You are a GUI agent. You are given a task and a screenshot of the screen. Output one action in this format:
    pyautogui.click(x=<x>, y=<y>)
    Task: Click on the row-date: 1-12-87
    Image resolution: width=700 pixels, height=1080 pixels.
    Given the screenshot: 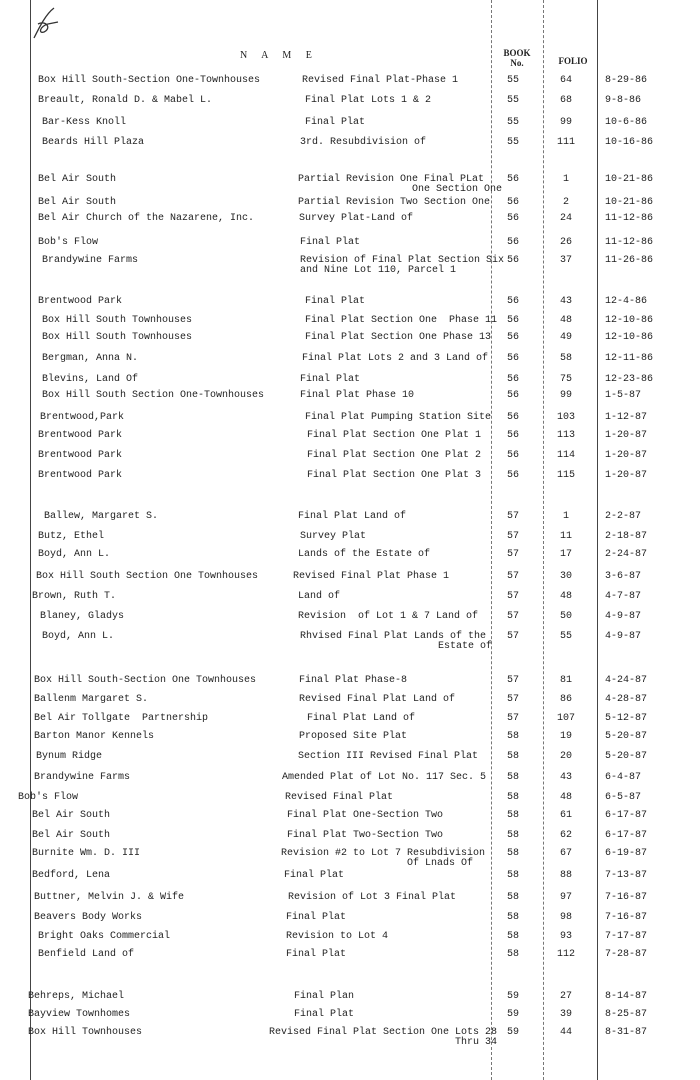 What is the action you would take?
    pyautogui.click(x=626, y=417)
    